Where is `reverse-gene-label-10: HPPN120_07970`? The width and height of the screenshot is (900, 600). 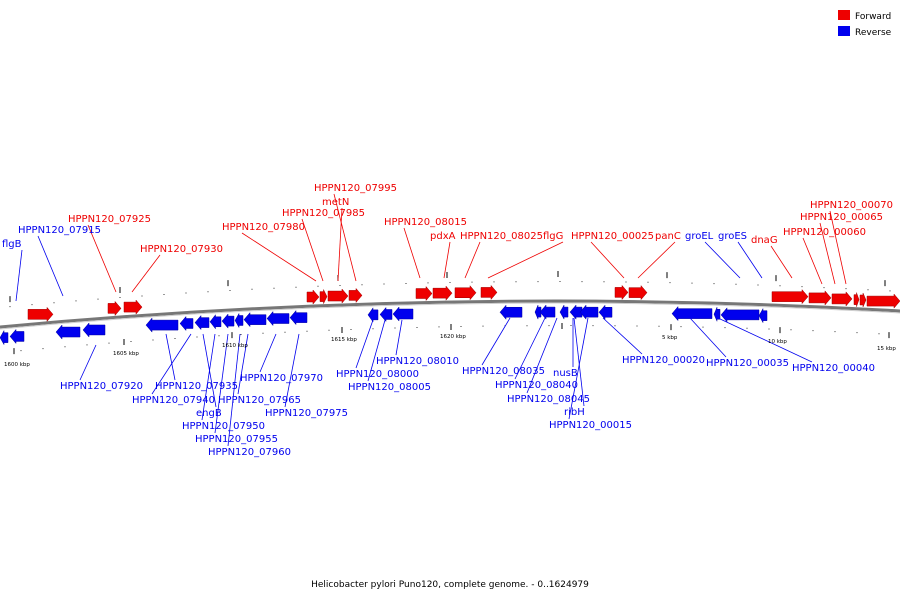
reverse-gene-label-10: HPPN120_07970 is located at coordinates (281, 378).